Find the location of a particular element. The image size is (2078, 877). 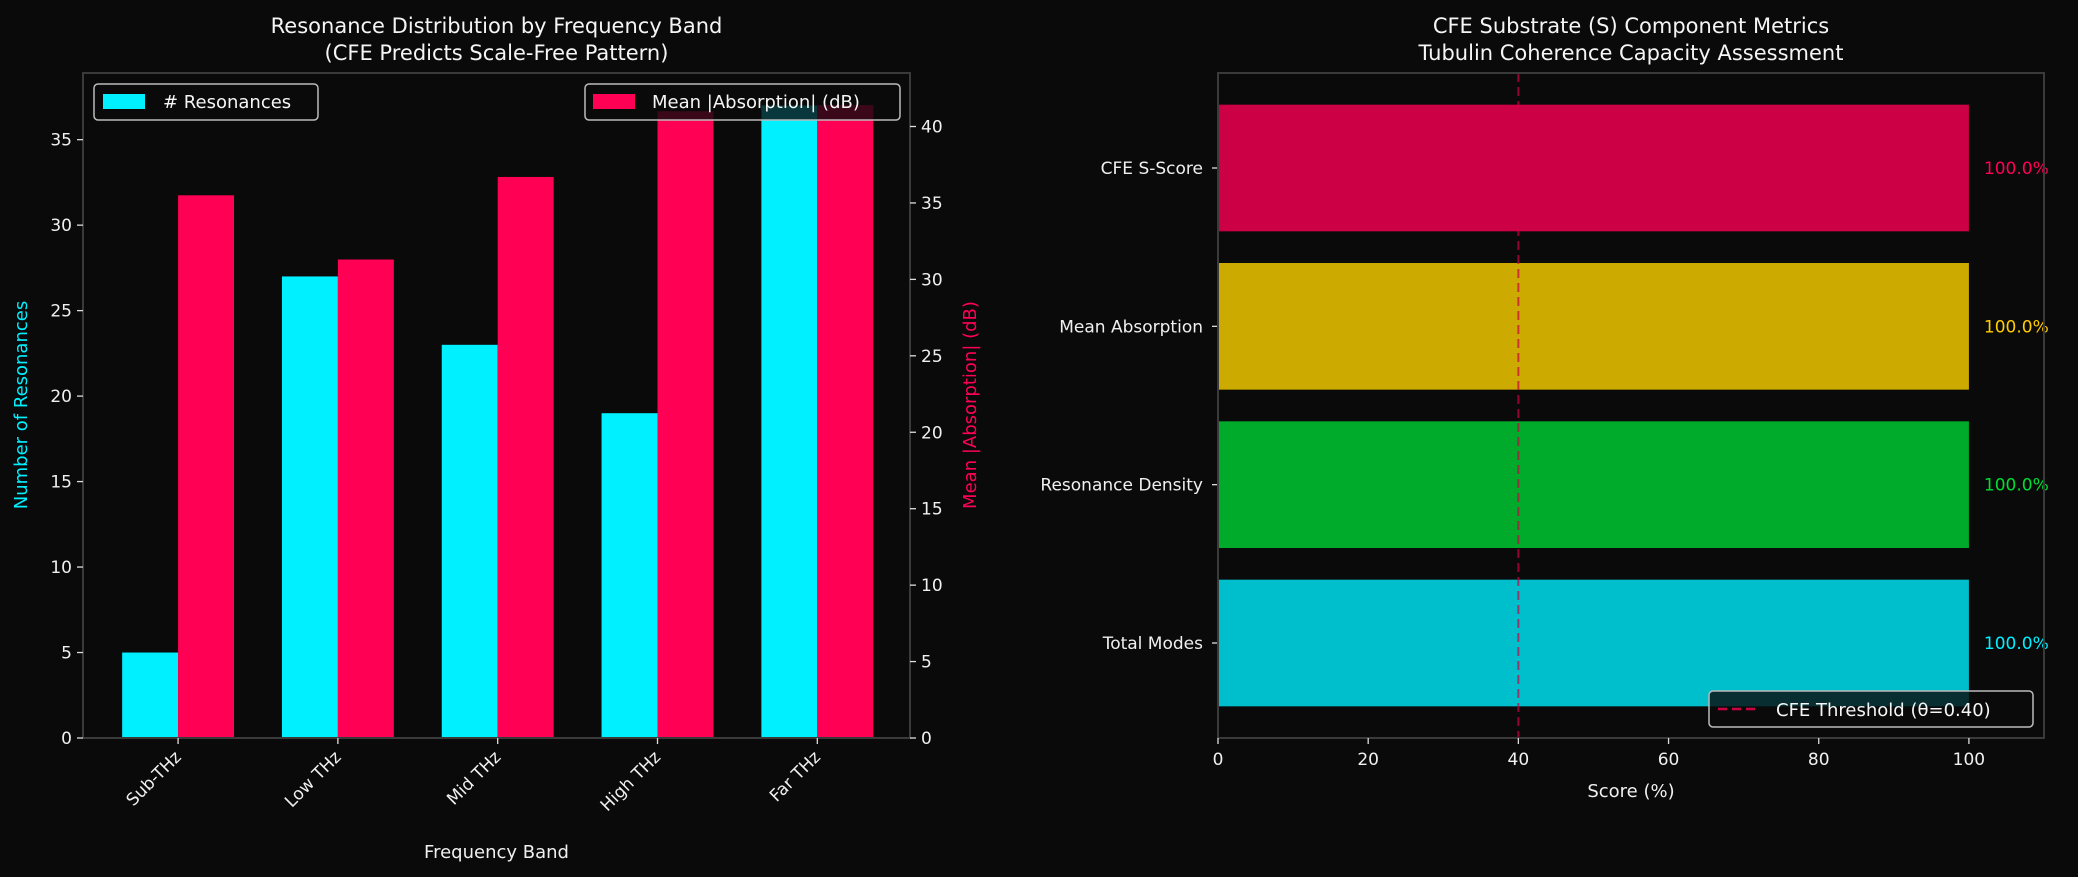

legend-threshold: CFE Threshold (θ=0.40) is located at coordinates (1871, 709).